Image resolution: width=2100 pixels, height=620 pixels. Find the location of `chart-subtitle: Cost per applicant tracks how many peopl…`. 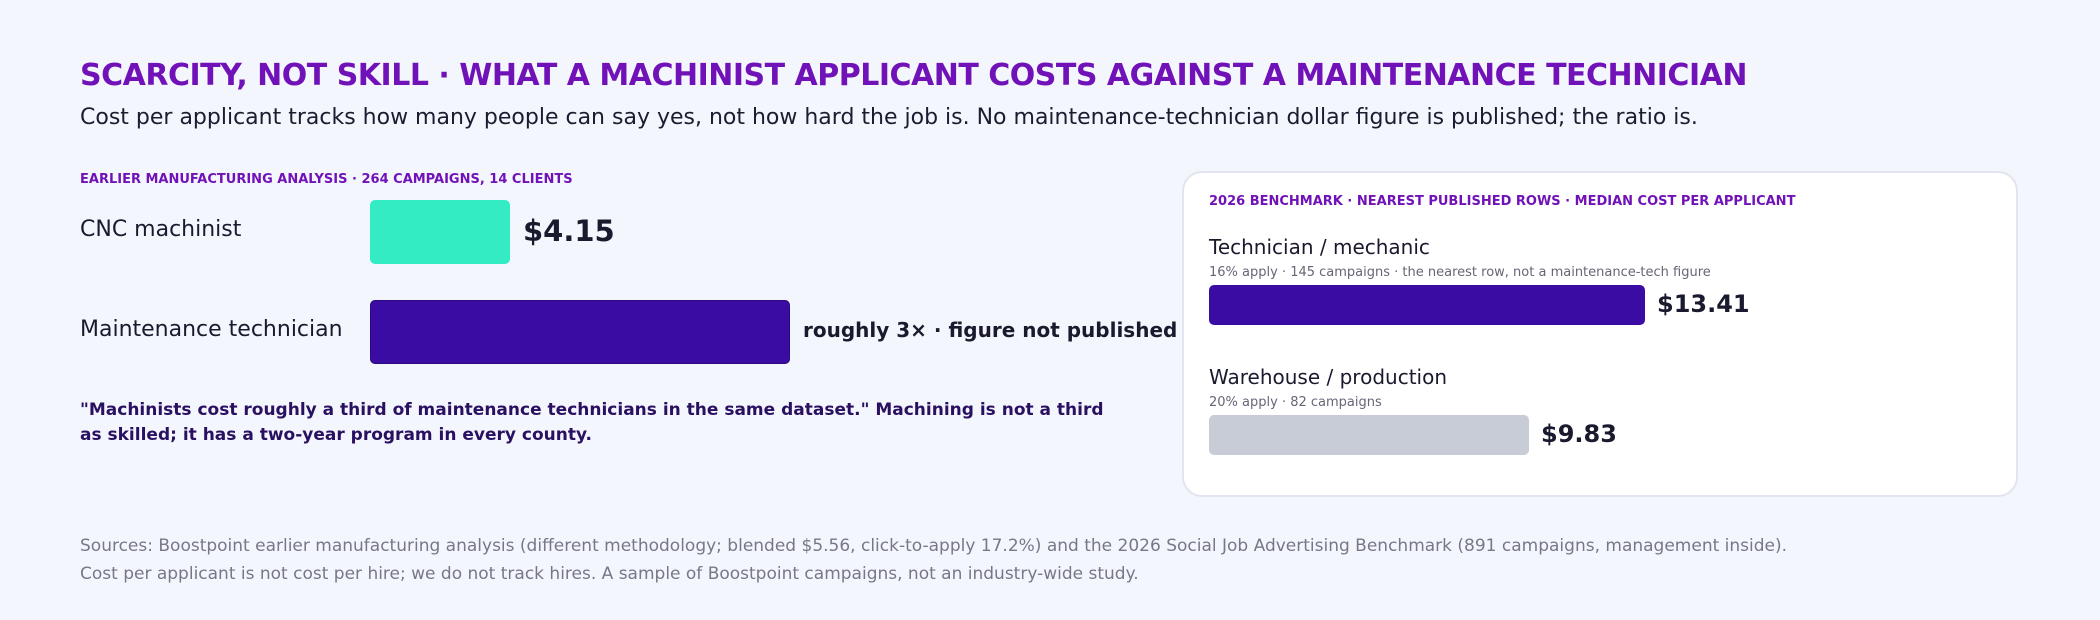

chart-subtitle: Cost per applicant tracks how many peopl… is located at coordinates (889, 117).